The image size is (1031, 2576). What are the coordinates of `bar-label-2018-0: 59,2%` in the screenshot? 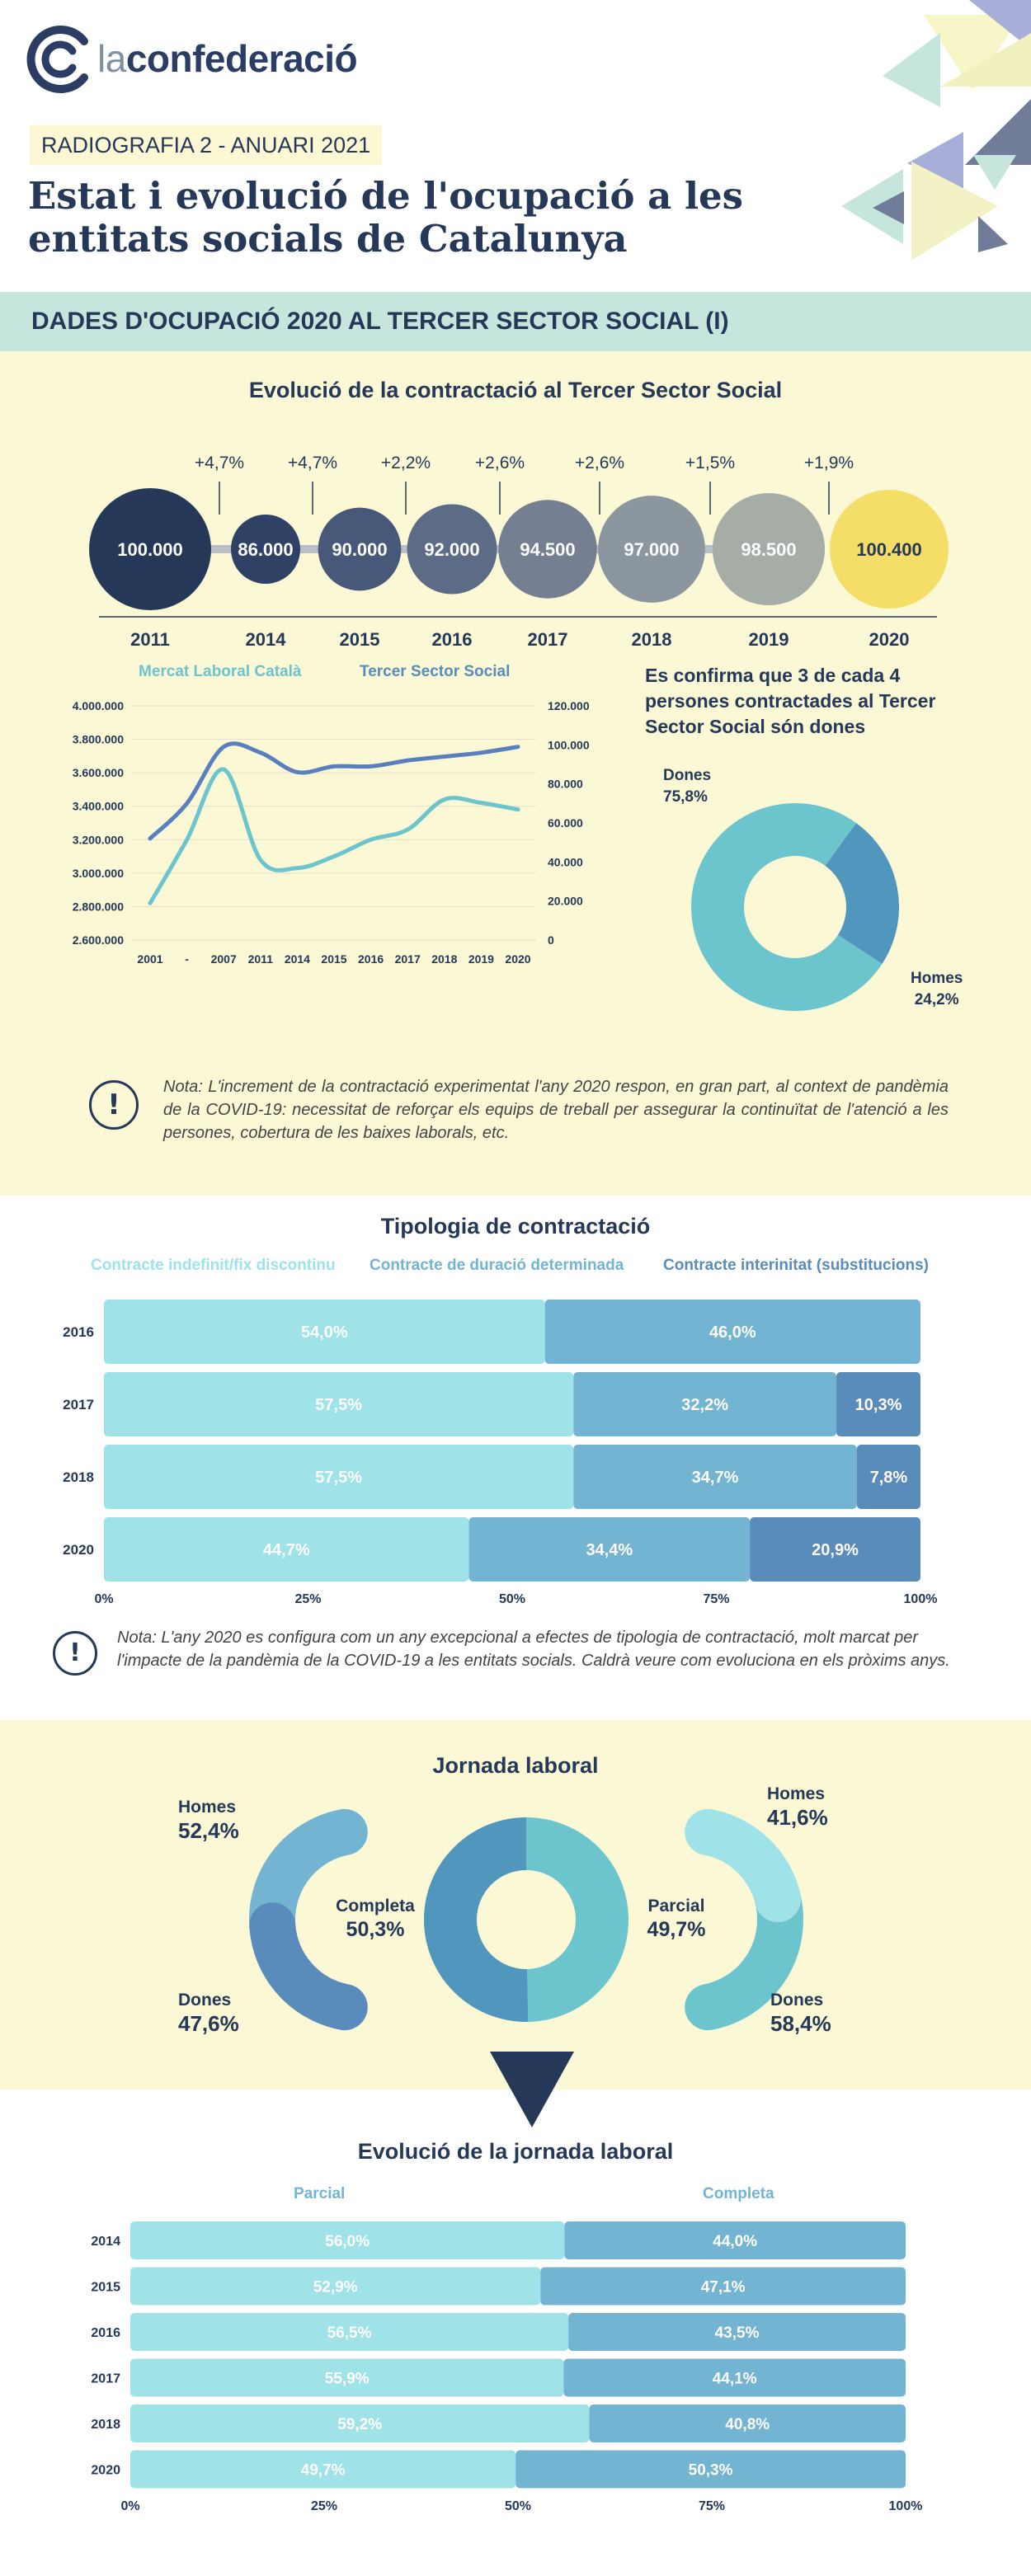 It's located at (359, 2424).